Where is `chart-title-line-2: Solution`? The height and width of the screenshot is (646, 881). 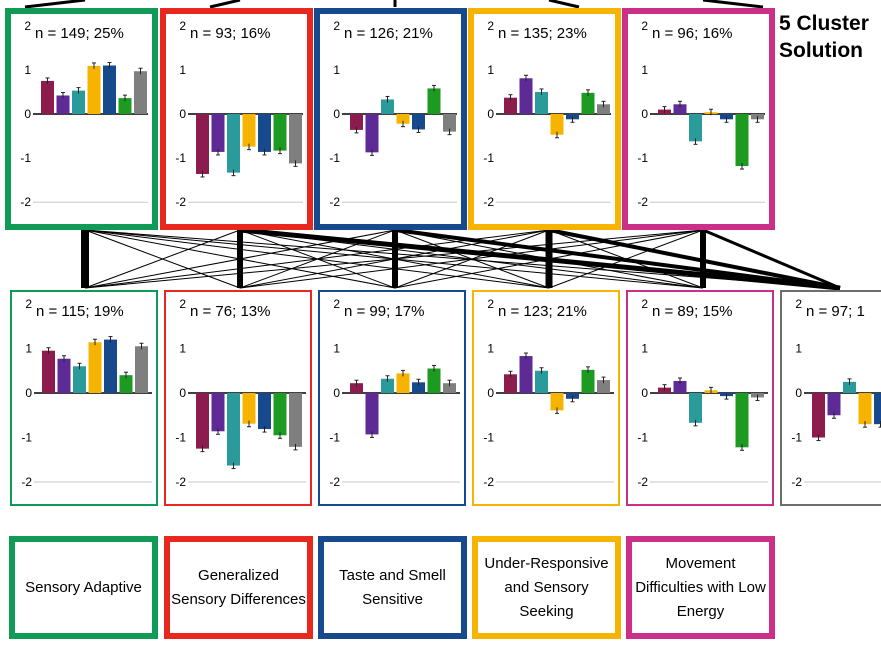
chart-title-line-2: Solution is located at coordinates (821, 50).